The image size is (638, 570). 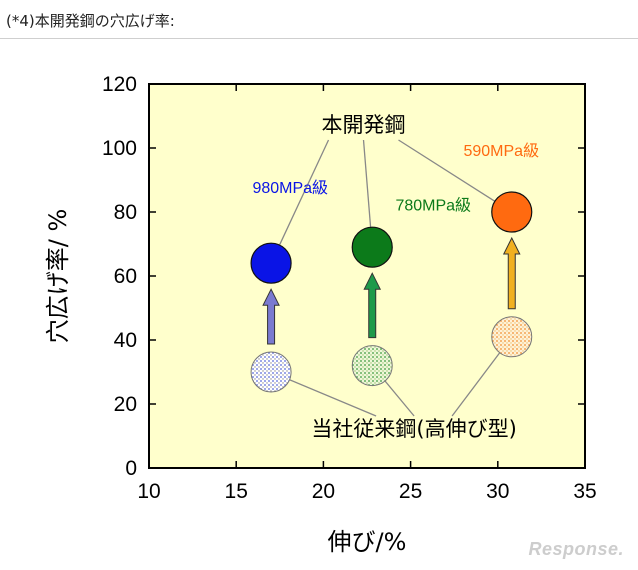 I want to click on response-watermark: Response., so click(x=576, y=549).